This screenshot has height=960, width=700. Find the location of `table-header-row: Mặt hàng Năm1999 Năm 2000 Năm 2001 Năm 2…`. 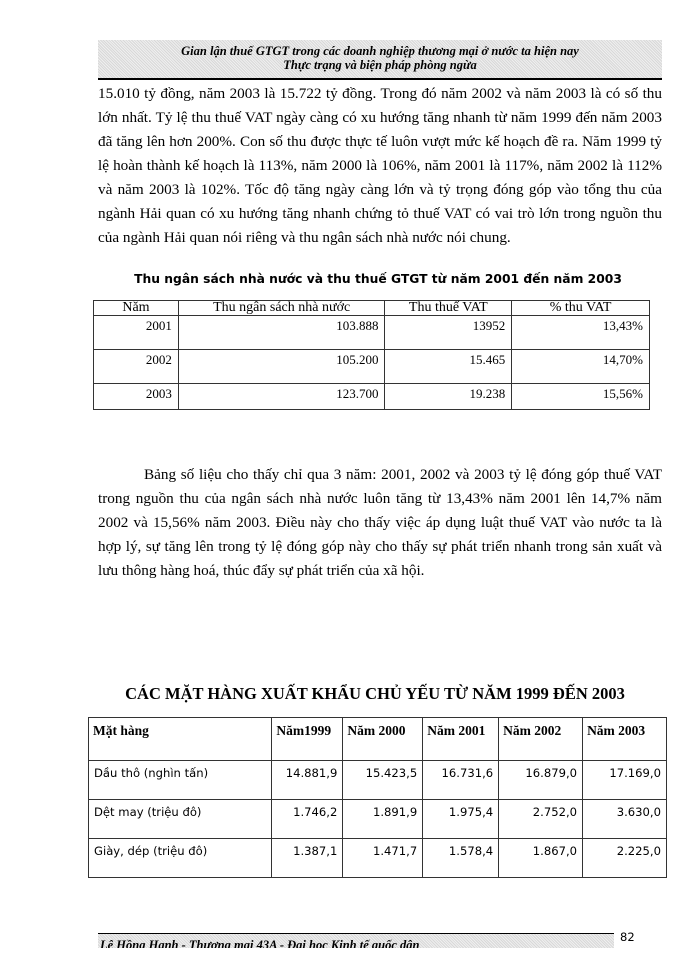

table-header-row: Mặt hàng Năm1999 Năm 2000 Năm 2001 Năm 2… is located at coordinates (377, 739).